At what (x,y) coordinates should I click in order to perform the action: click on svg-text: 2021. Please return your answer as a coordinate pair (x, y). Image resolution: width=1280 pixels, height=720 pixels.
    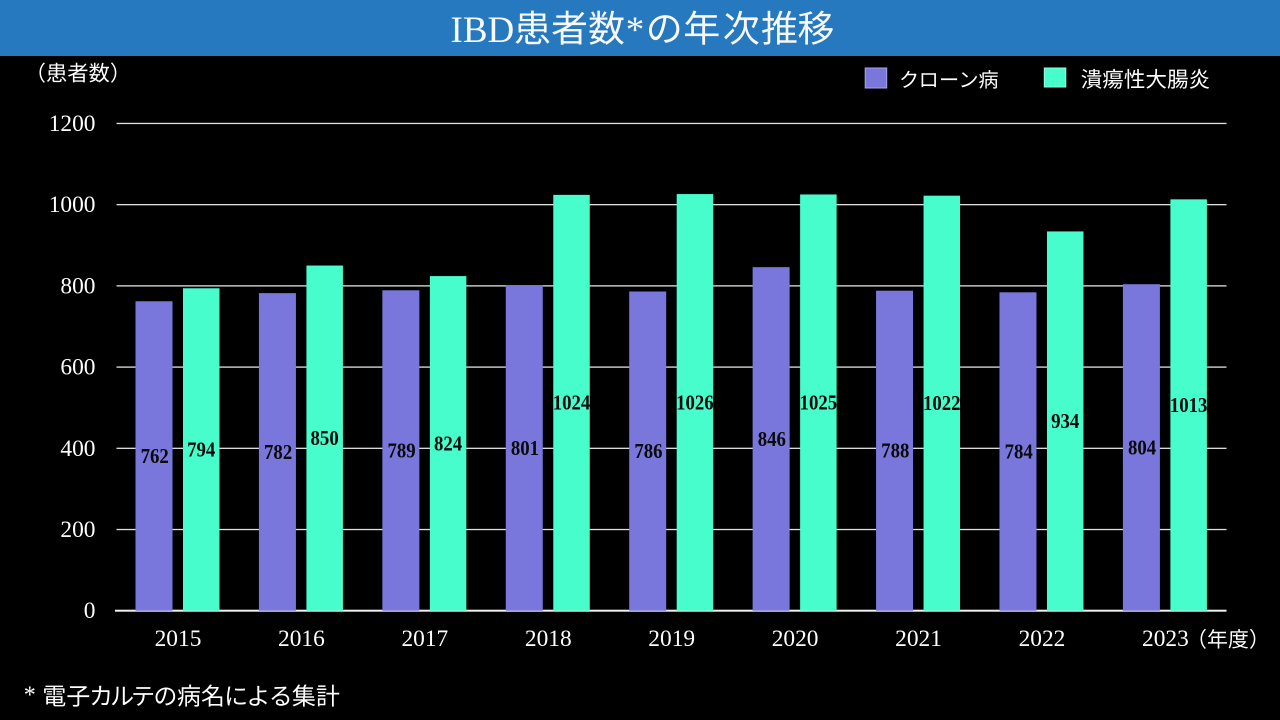
    Looking at the image, I should click on (918, 639).